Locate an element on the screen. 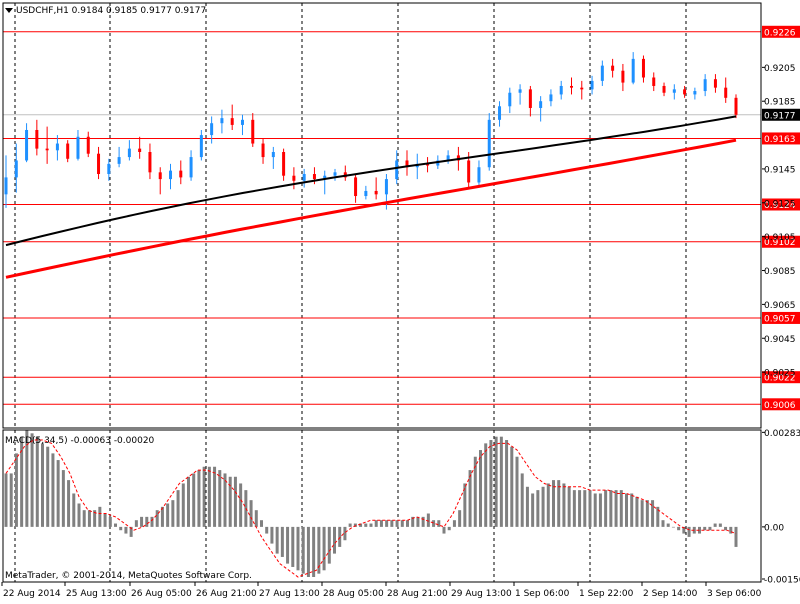  price-tick-label: 0.9045 is located at coordinates (780, 340).